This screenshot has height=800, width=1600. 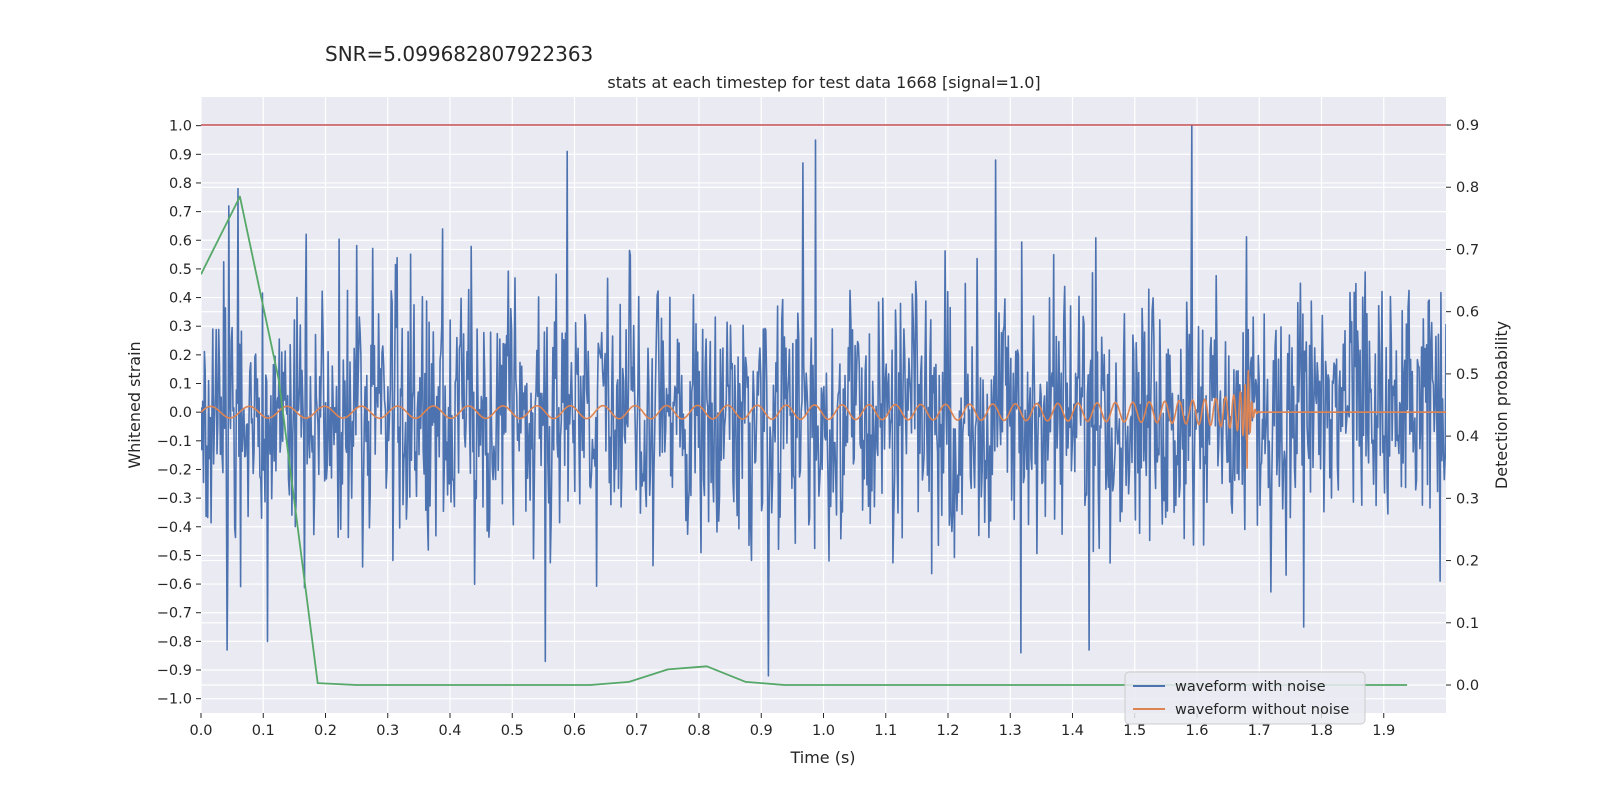 I want to click on x-tick-label: 1.8, so click(x=1321, y=731).